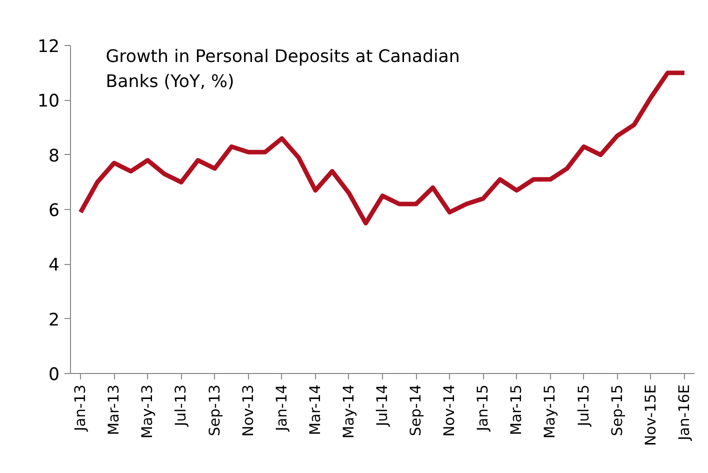  What do you see at coordinates (283, 69) in the screenshot?
I see `text: Growth in Personal Deposits at Canadian Banks (YoY, %)` at bounding box center [283, 69].